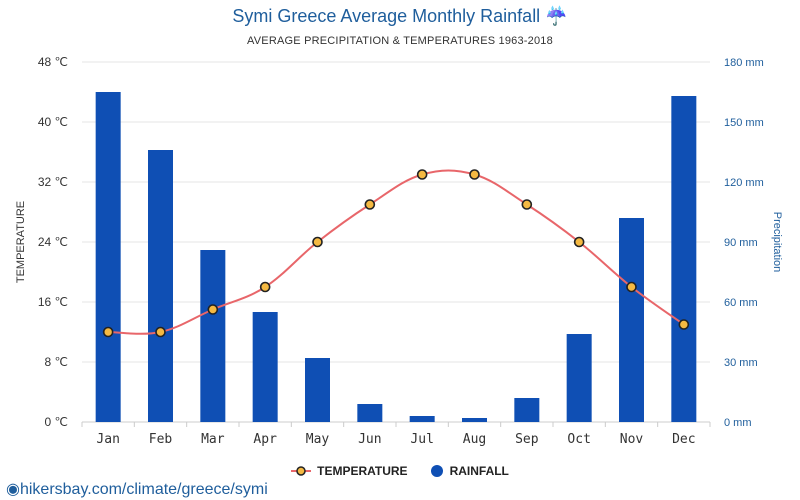  I want to click on x-tick-label: Feb, so click(161, 439).